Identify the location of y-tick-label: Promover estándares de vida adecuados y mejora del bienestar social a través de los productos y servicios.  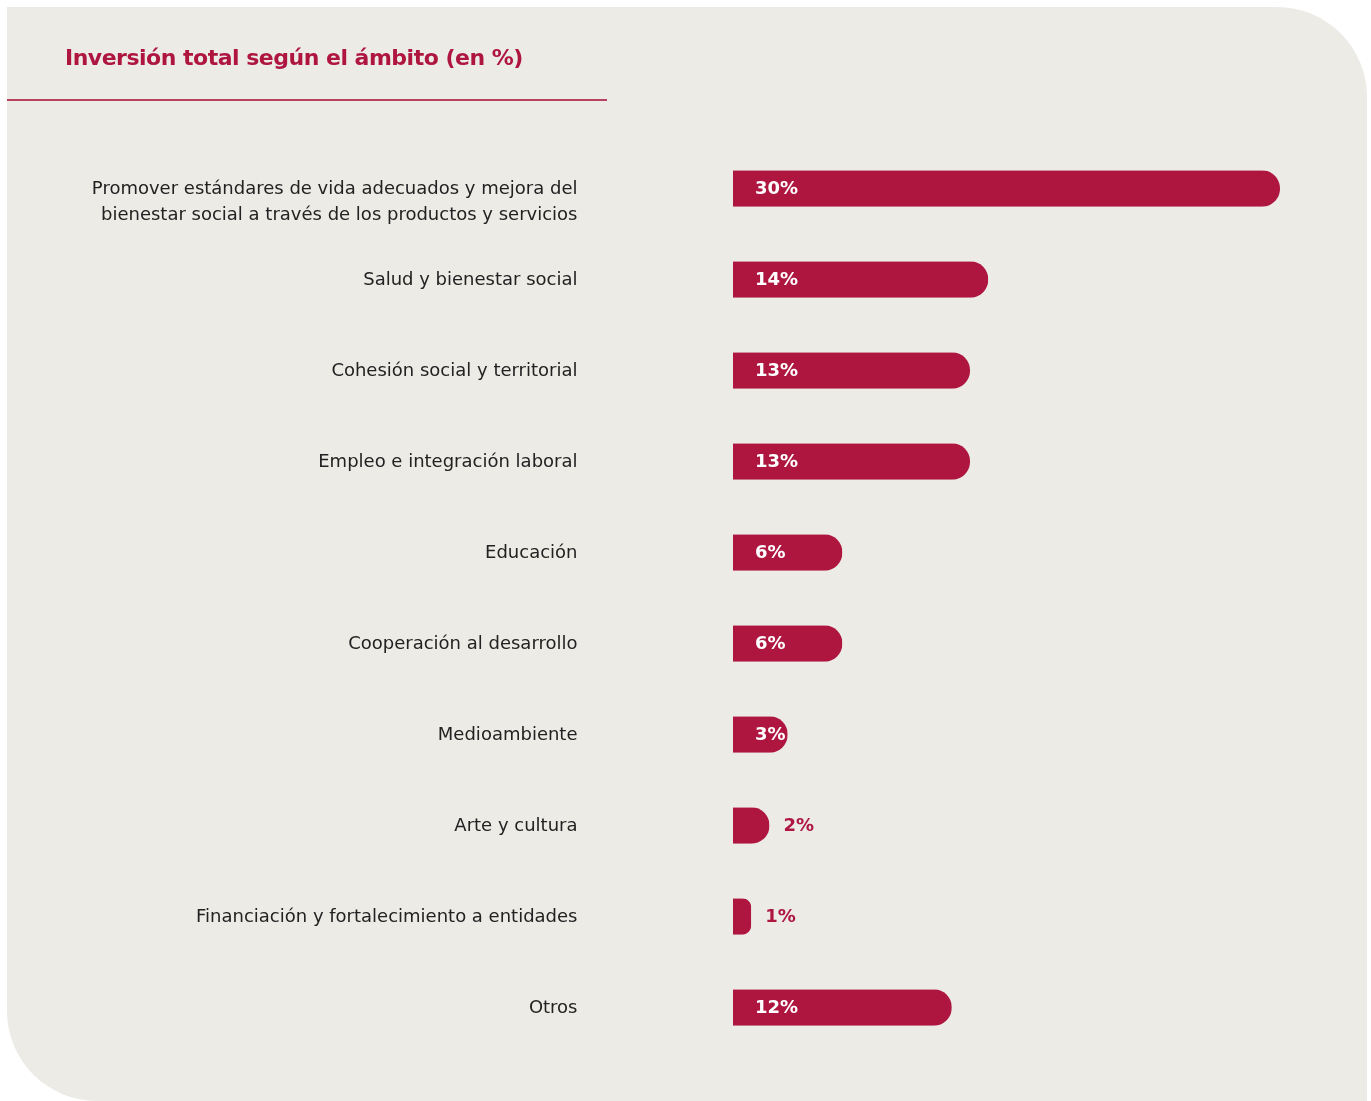
(334, 200).